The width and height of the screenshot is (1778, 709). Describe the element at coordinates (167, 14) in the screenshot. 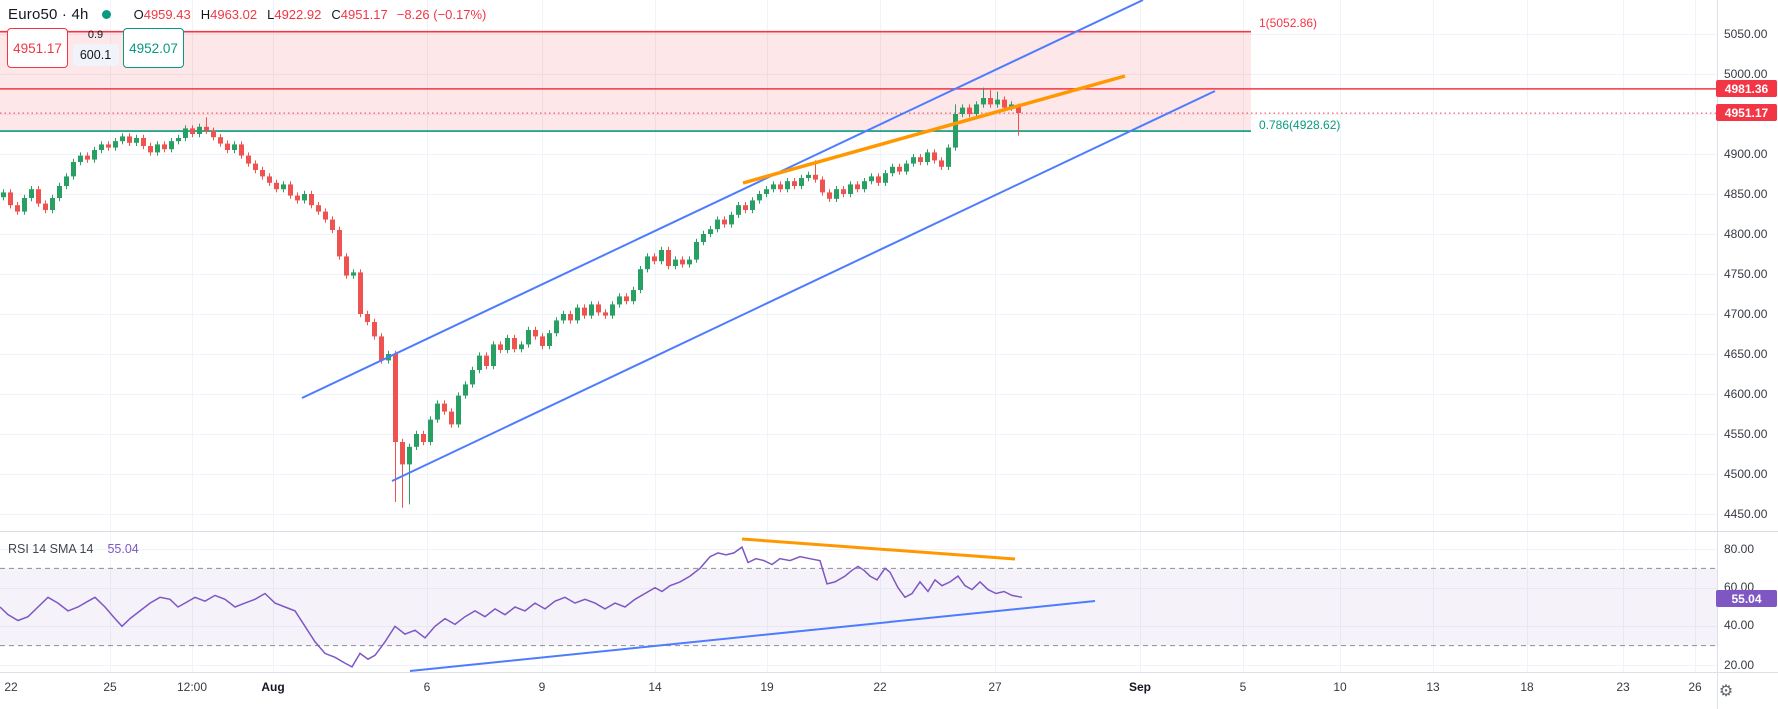

I see `open-value: 4959.43` at that location.